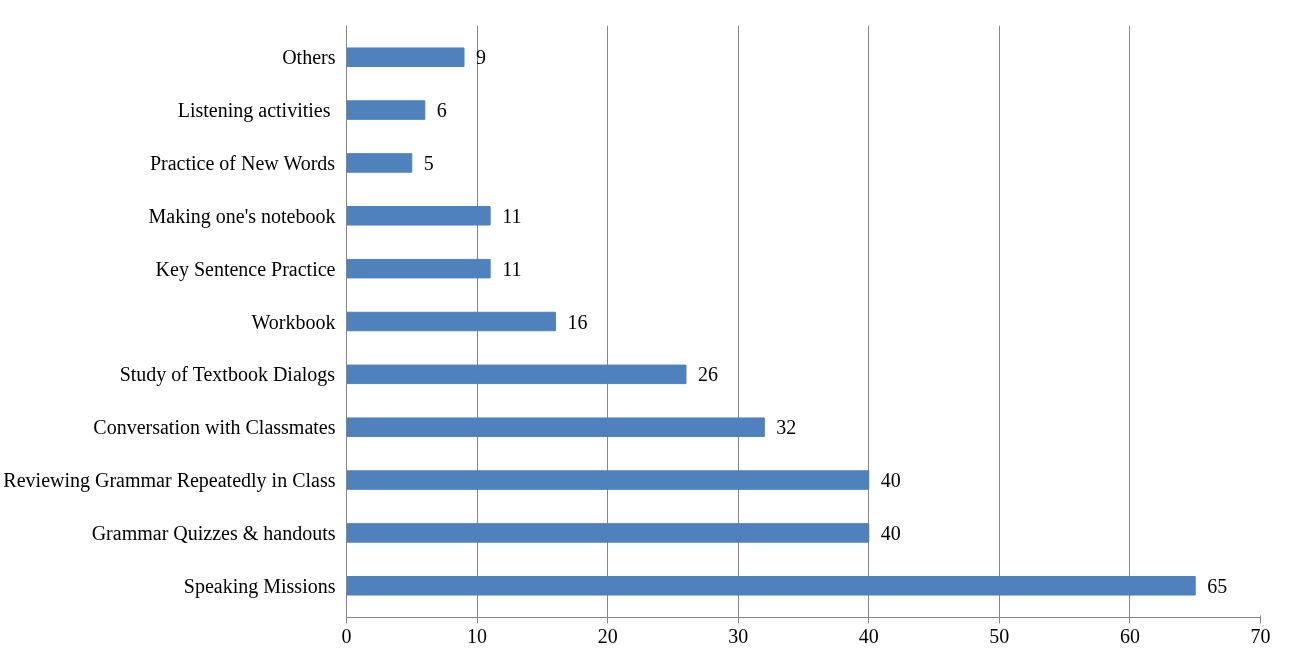  I want to click on x-tick-label: 20, so click(607, 635).